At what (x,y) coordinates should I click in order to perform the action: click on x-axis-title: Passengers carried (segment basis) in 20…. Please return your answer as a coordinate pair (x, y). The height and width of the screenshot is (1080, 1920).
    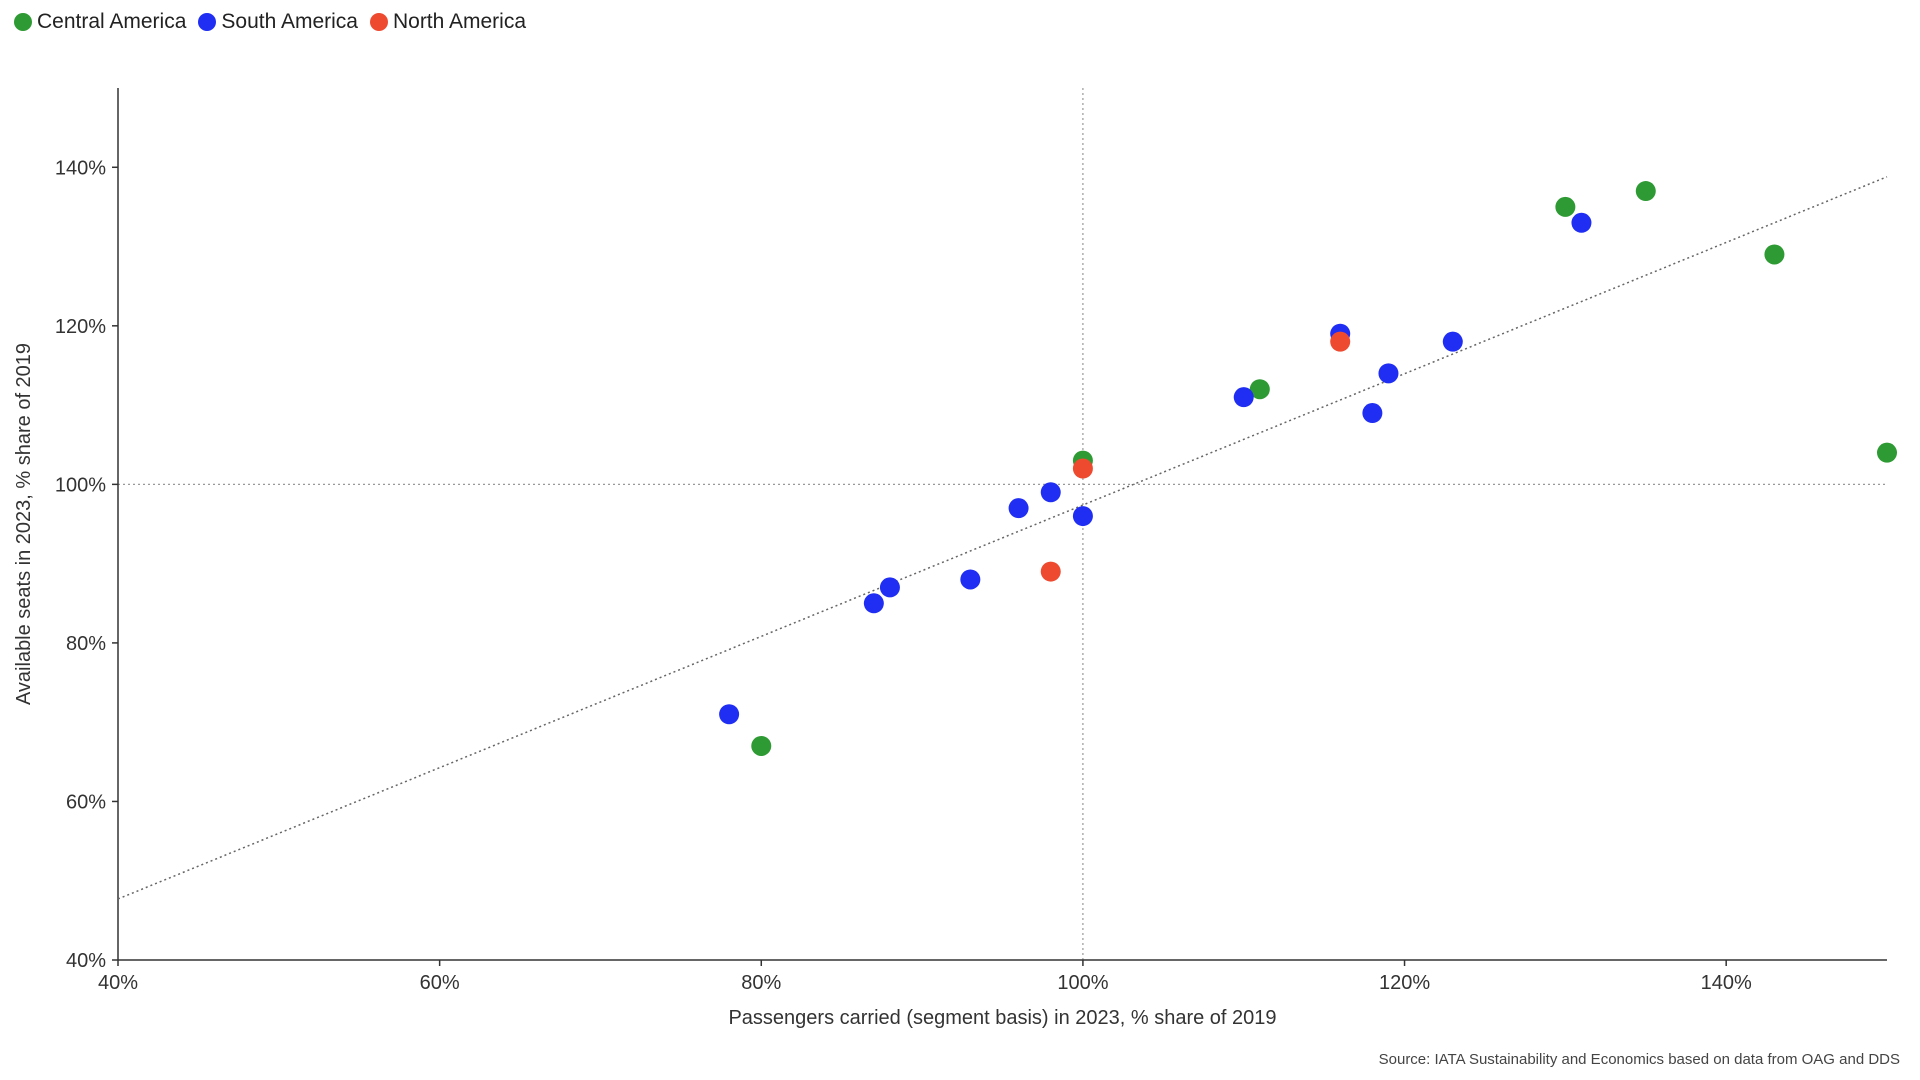
    Looking at the image, I should click on (1002, 1018).